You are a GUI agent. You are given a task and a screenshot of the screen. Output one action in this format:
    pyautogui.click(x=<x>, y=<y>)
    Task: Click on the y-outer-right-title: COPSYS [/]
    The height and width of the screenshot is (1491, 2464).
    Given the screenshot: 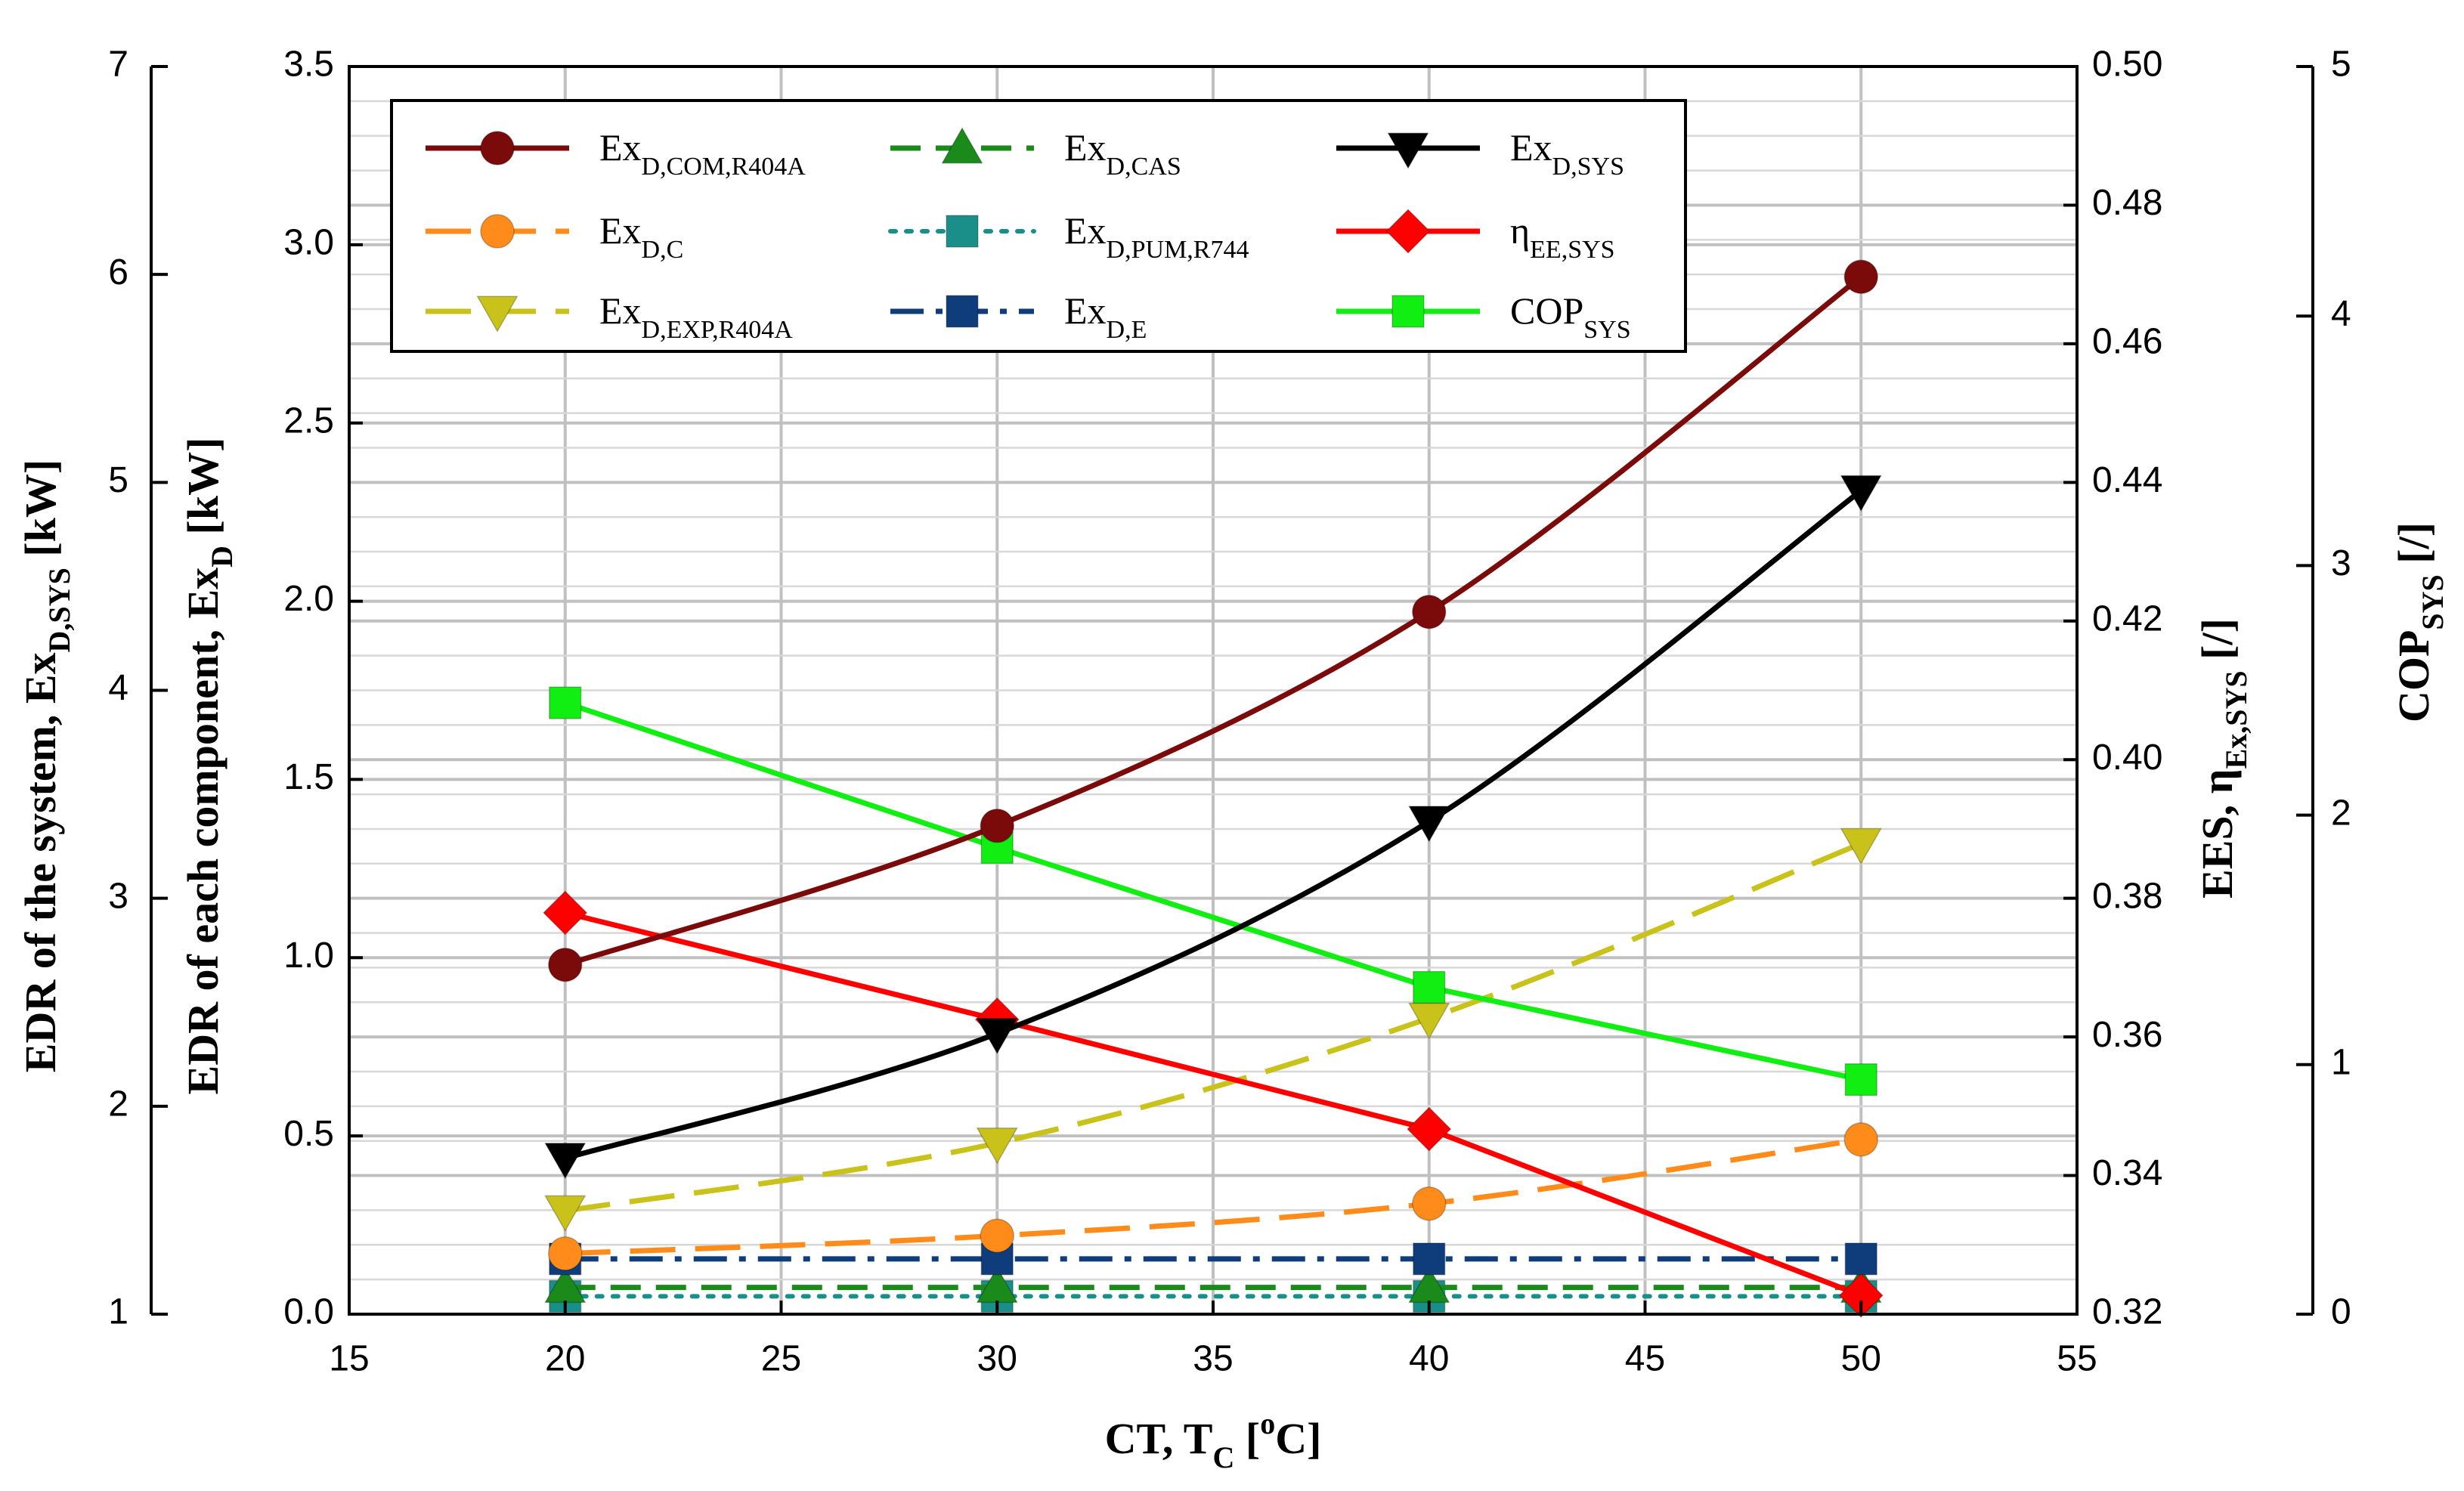 What is the action you would take?
    pyautogui.click(x=2419, y=622)
    